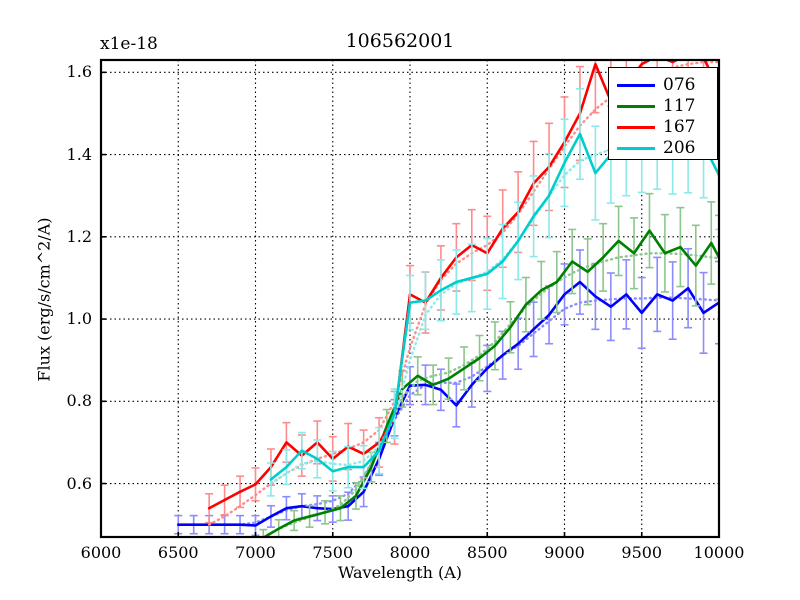 This screenshot has width=800, height=600. I want to click on x-tick-label: 6500, so click(178, 552).